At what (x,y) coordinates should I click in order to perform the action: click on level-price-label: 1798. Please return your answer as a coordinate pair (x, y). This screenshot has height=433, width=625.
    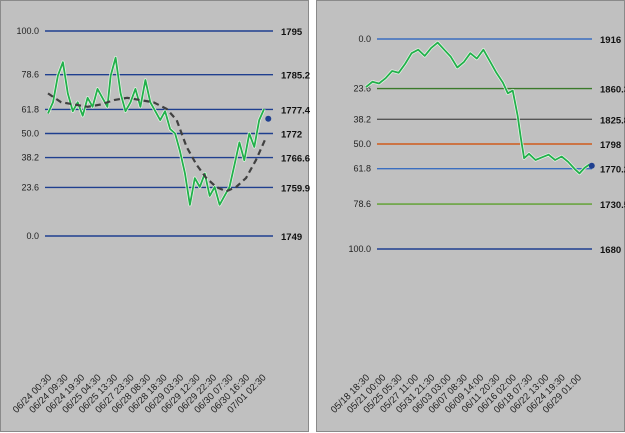
    Looking at the image, I should click on (610, 145).